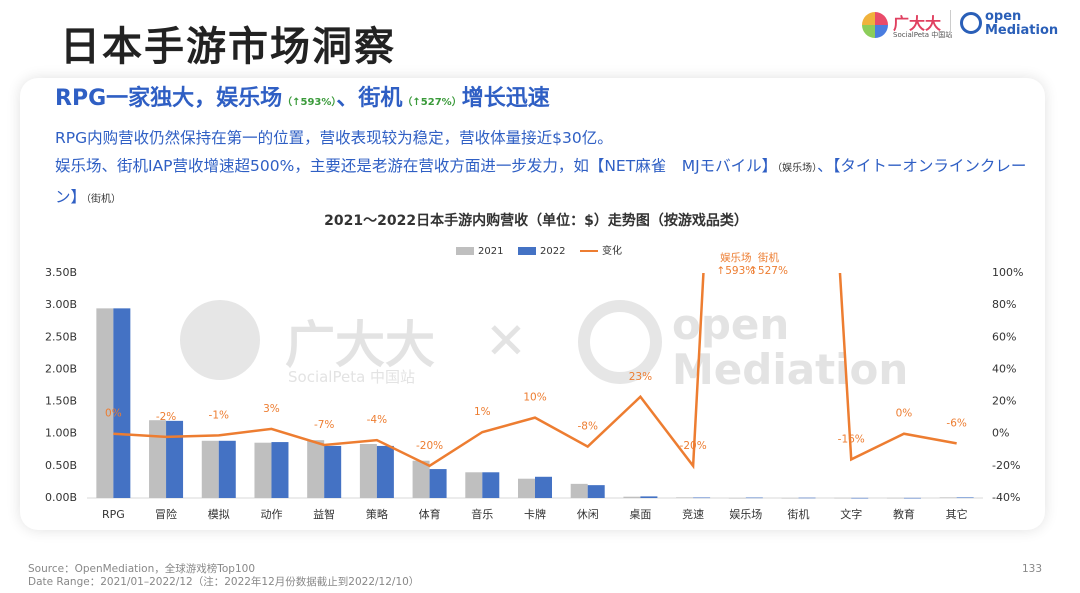 This screenshot has width=1080, height=593. Describe the element at coordinates (1022, 30) in the screenshot. I see `om-bottom: Mediation` at that location.